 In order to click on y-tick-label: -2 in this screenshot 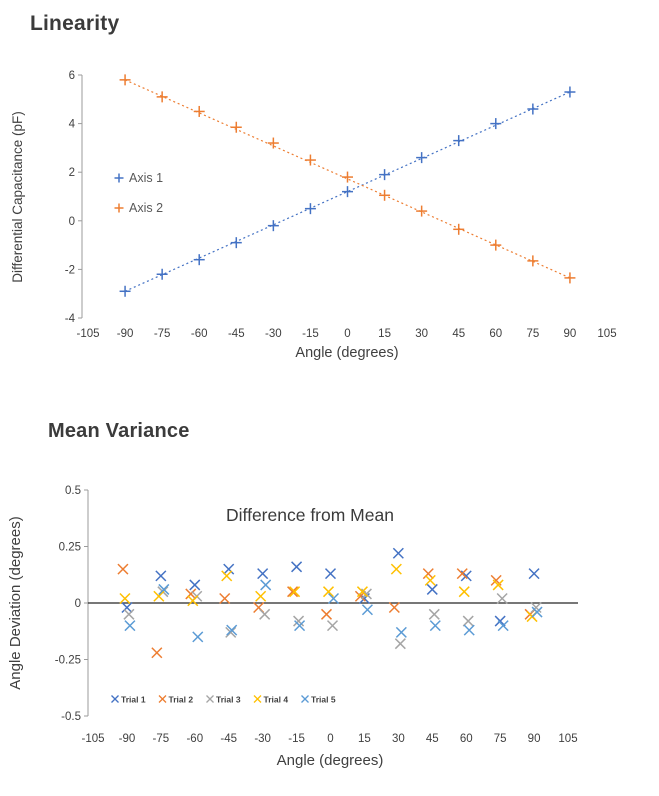, I will do `click(70, 270)`.